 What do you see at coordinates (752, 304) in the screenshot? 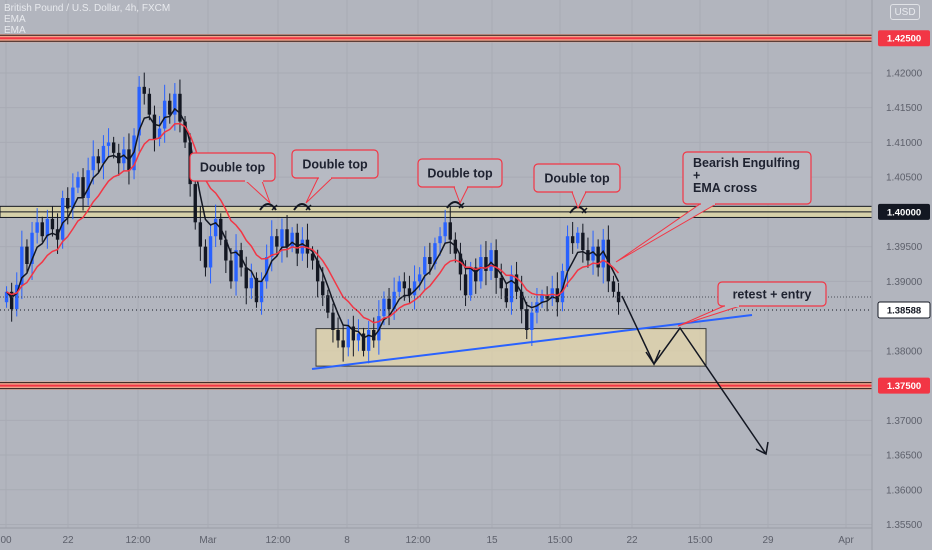
I see `callout: retest + entry` at bounding box center [752, 304].